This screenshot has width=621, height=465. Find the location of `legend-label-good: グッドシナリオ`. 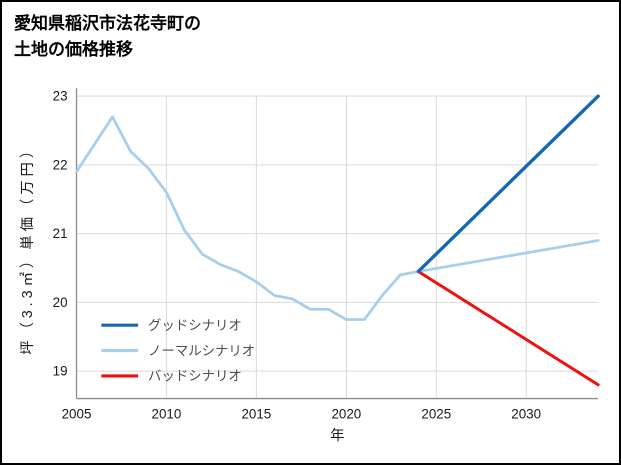

legend-label-good: グッドシナリオ is located at coordinates (195, 325).